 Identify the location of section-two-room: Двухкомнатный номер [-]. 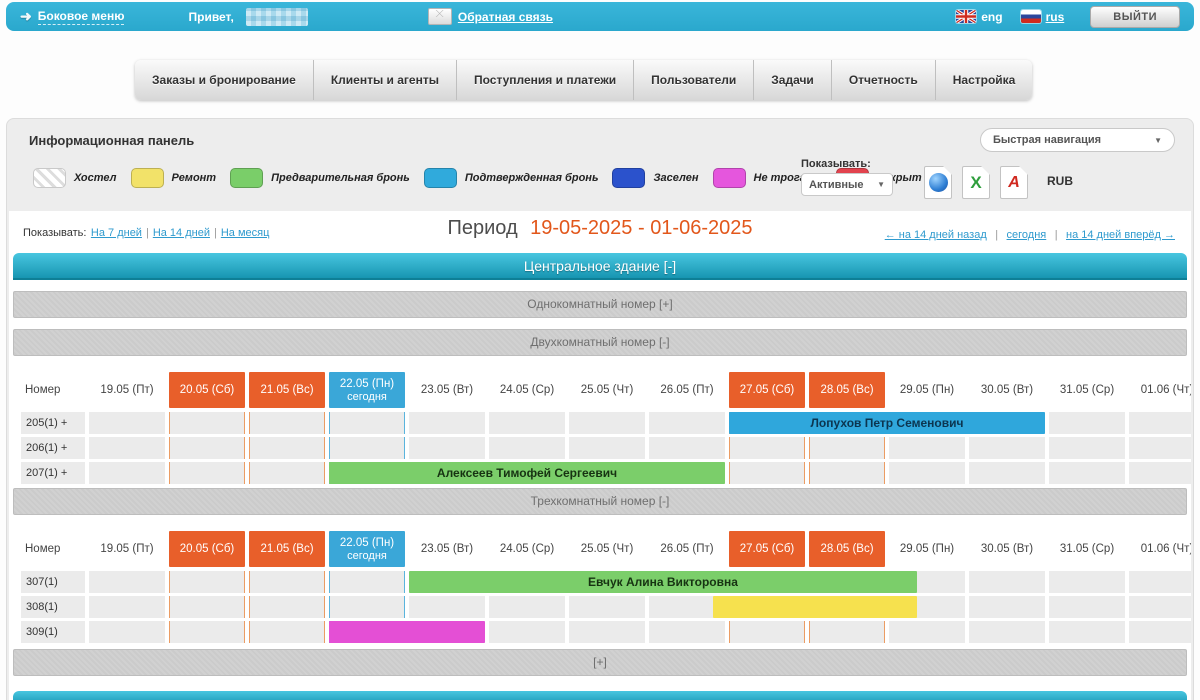
(600, 342).